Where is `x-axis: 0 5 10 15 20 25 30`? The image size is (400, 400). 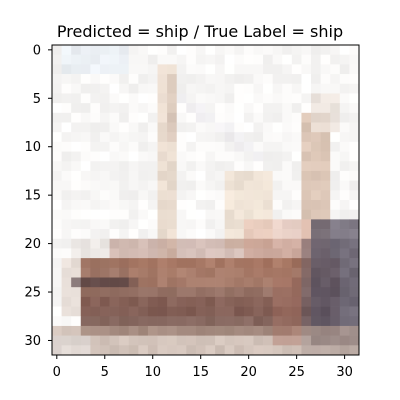 x-axis: 0 5 10 15 20 25 30 is located at coordinates (203, 367).